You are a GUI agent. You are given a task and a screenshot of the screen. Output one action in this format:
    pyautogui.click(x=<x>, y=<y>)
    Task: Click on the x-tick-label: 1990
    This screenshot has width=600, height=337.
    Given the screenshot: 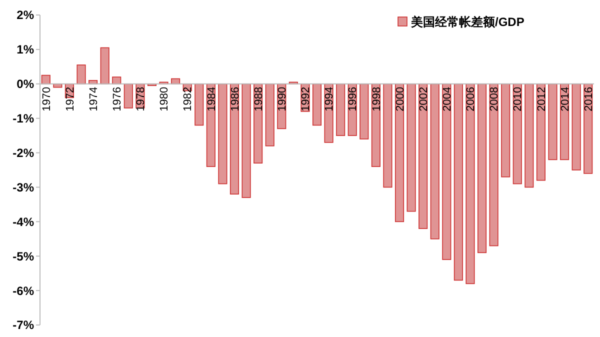 What is the action you would take?
    pyautogui.click(x=282, y=99)
    